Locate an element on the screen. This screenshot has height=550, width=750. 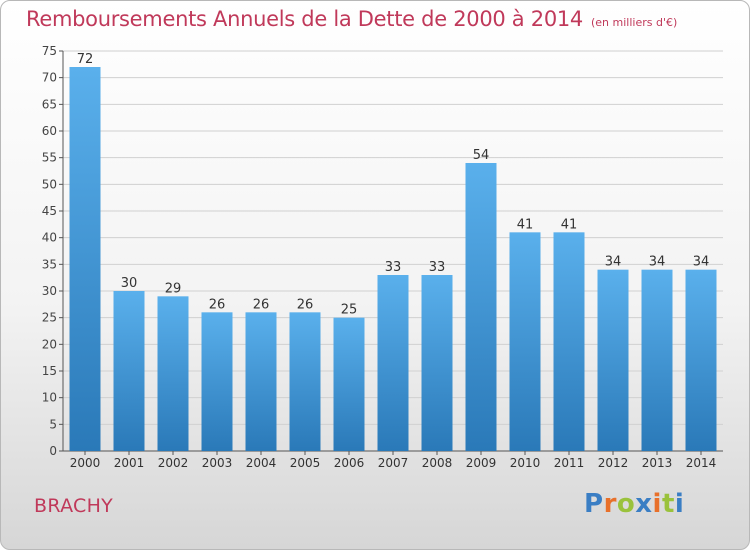
y-tick-label: 70 is located at coordinates (49, 78).